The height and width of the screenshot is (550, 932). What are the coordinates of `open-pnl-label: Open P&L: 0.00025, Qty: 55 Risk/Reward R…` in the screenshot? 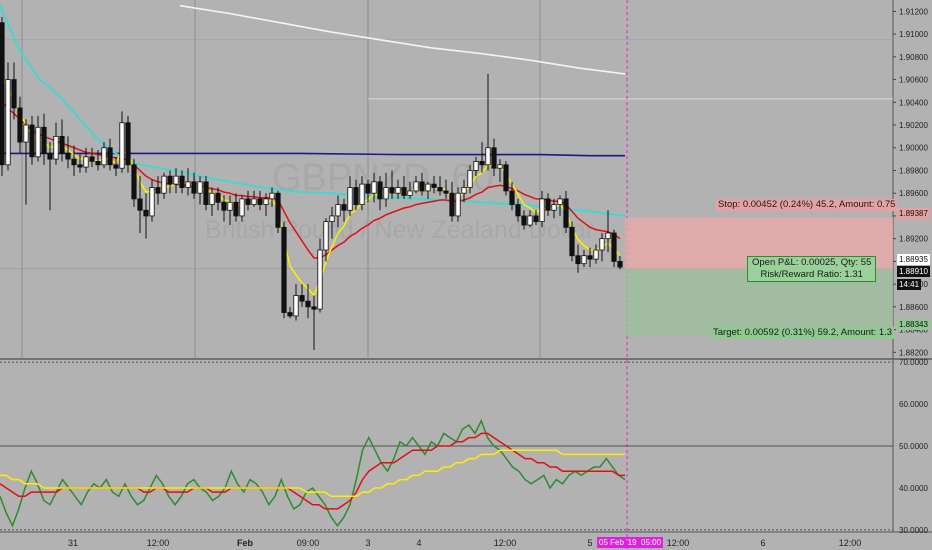 It's located at (812, 269).